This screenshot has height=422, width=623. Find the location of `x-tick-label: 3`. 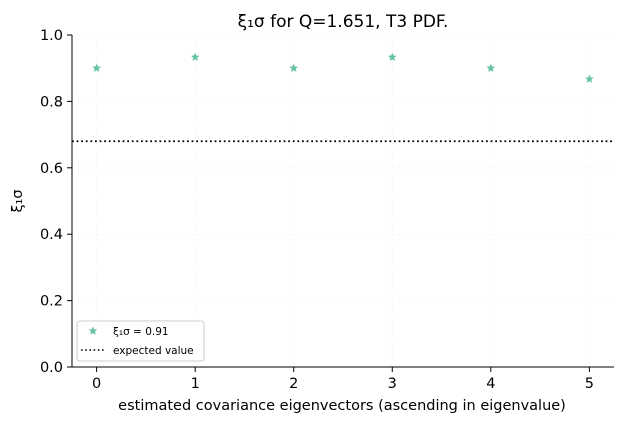

x-tick-label: 3 is located at coordinates (392, 384).